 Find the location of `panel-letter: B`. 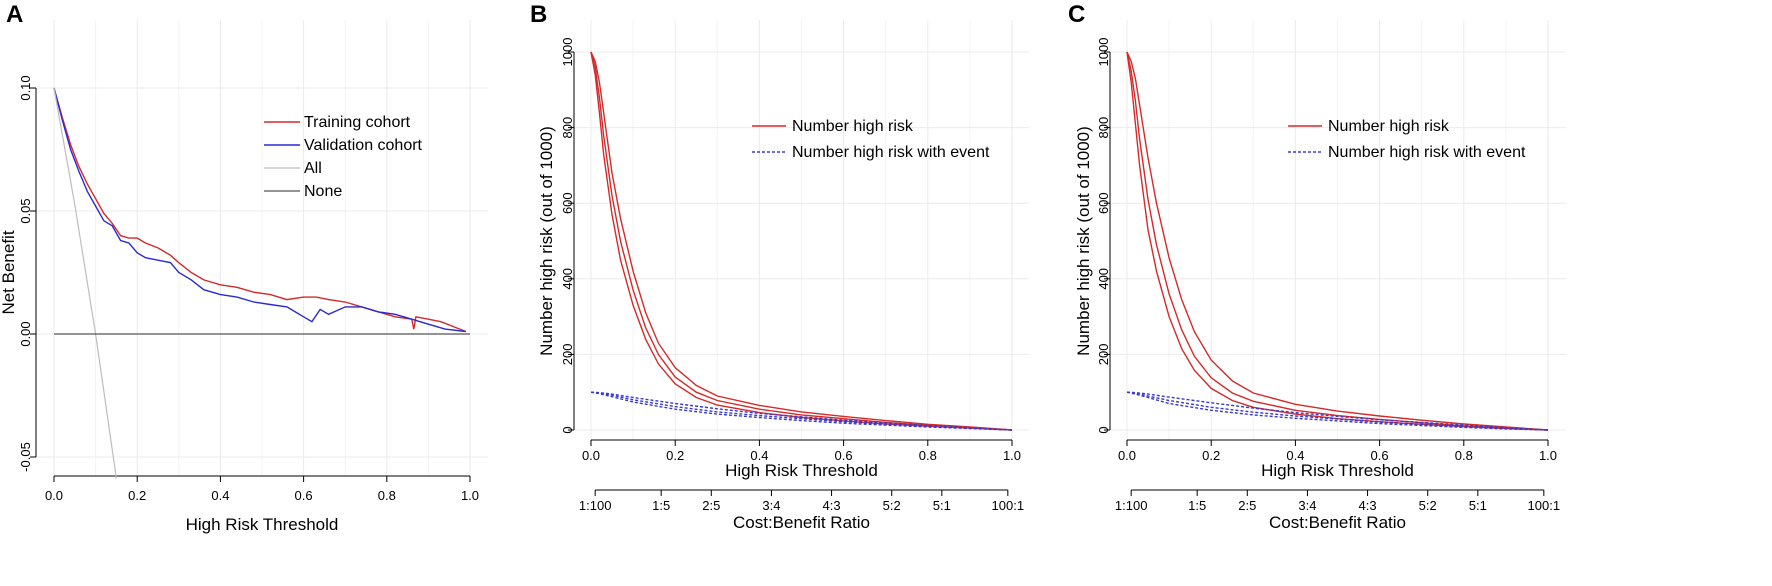

panel-letter: B is located at coordinates (538, 14).